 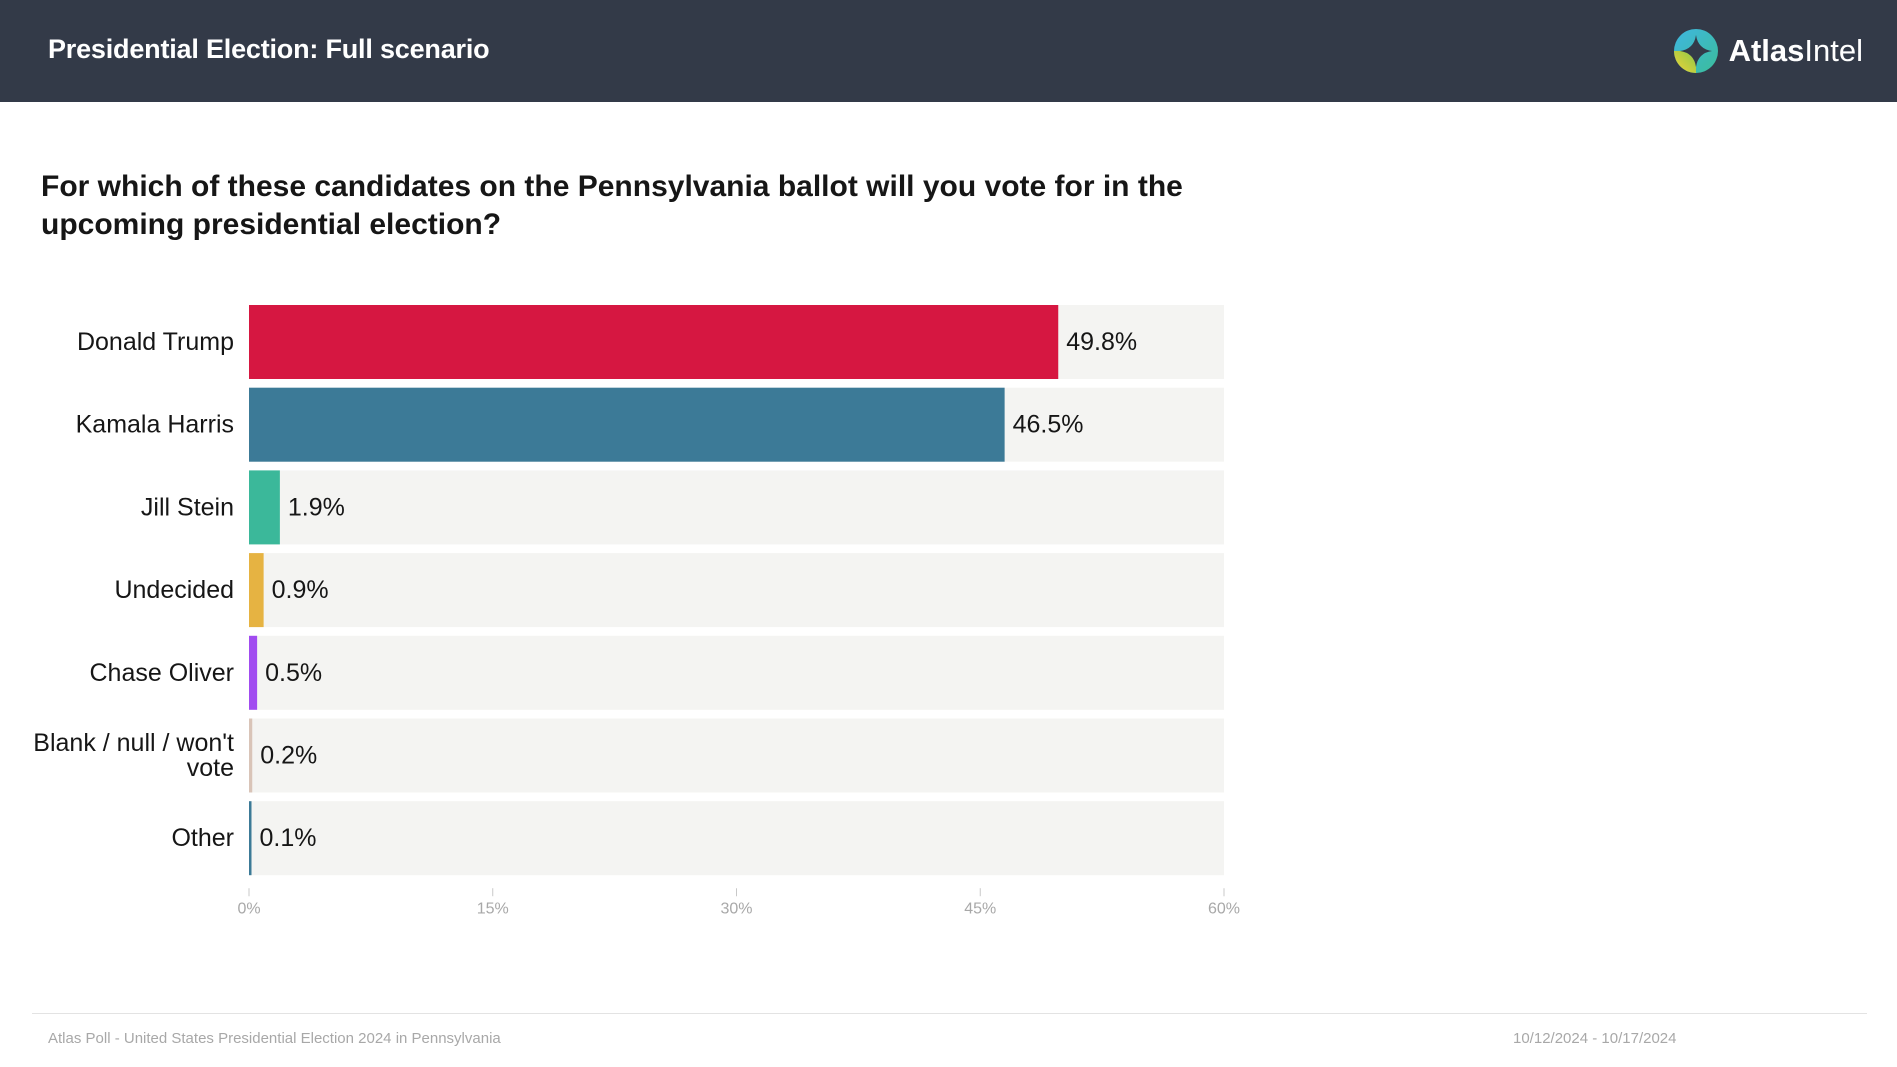 I want to click on tick-label: 60%, so click(x=1224, y=909).